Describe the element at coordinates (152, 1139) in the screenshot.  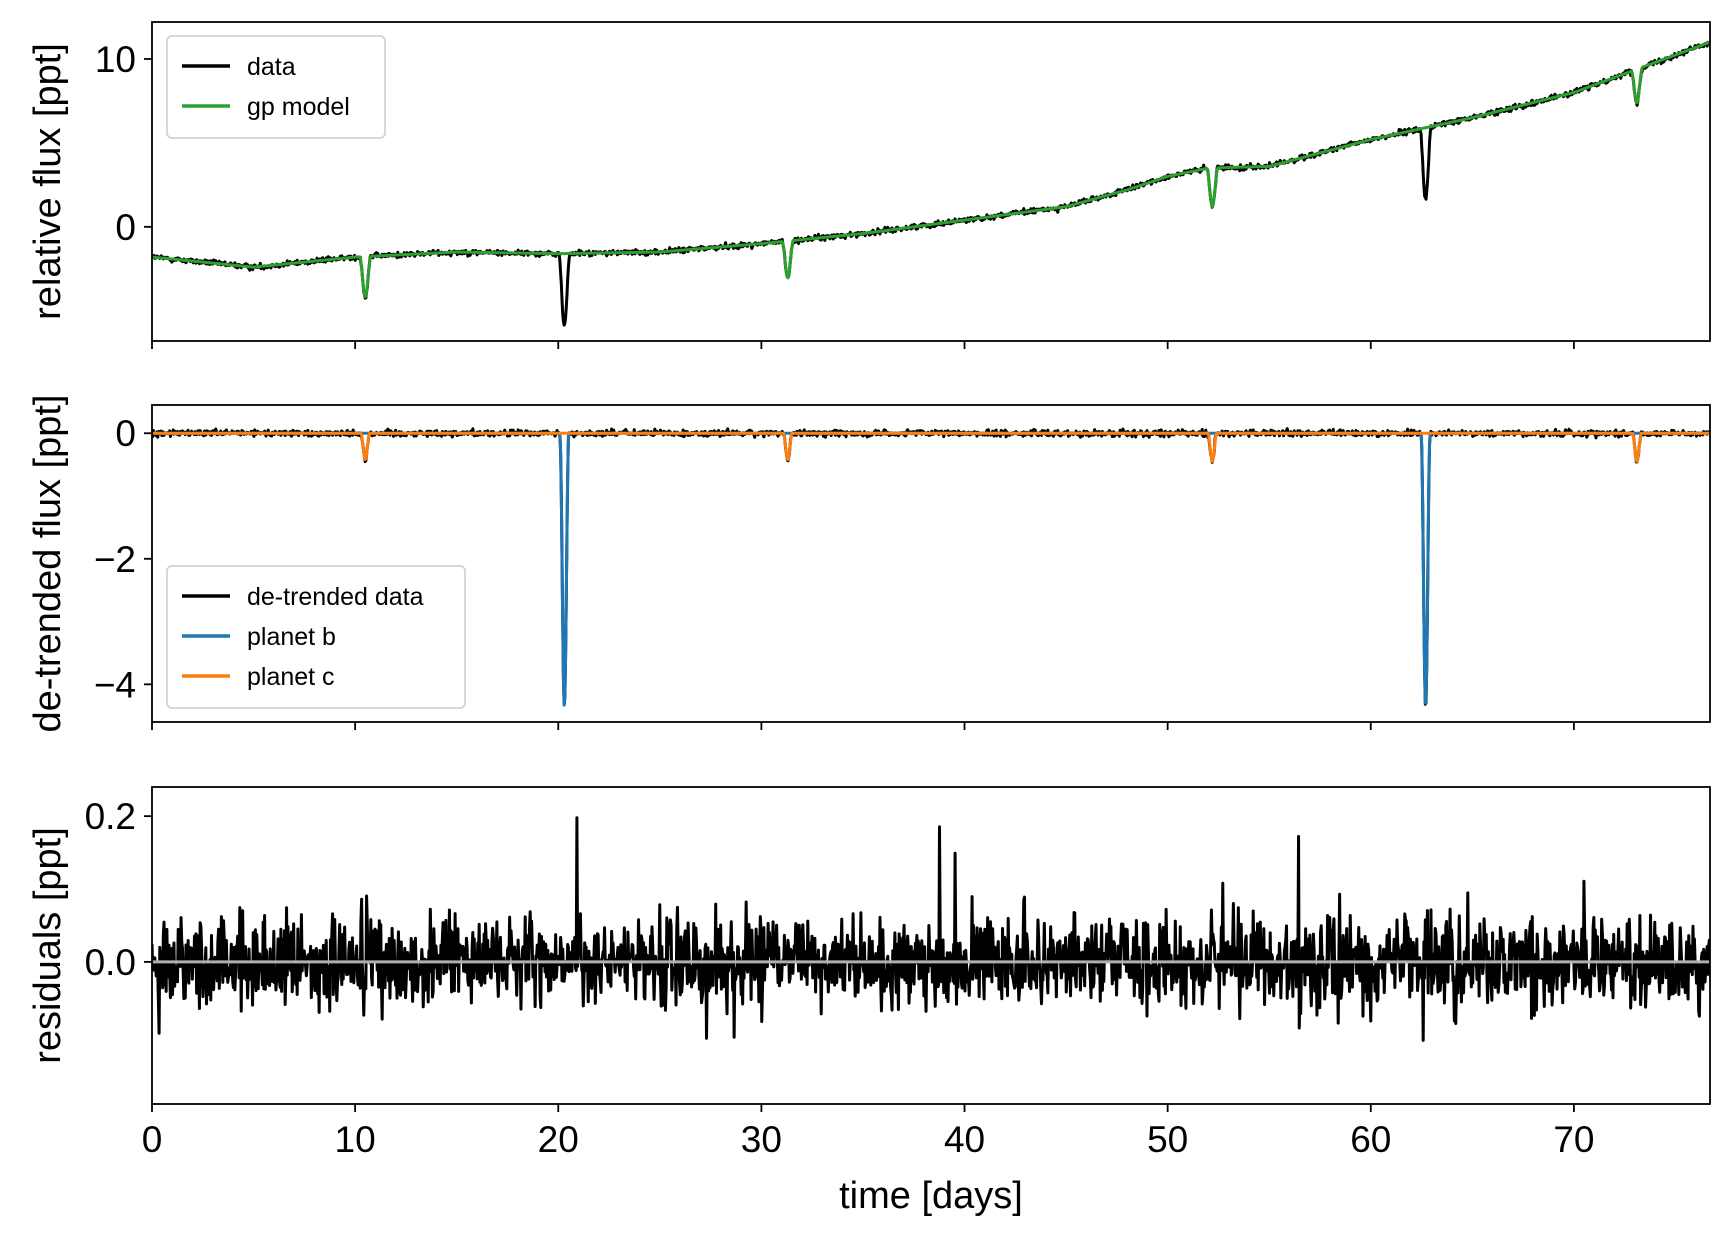
I see `x-tick-label: 0` at that location.